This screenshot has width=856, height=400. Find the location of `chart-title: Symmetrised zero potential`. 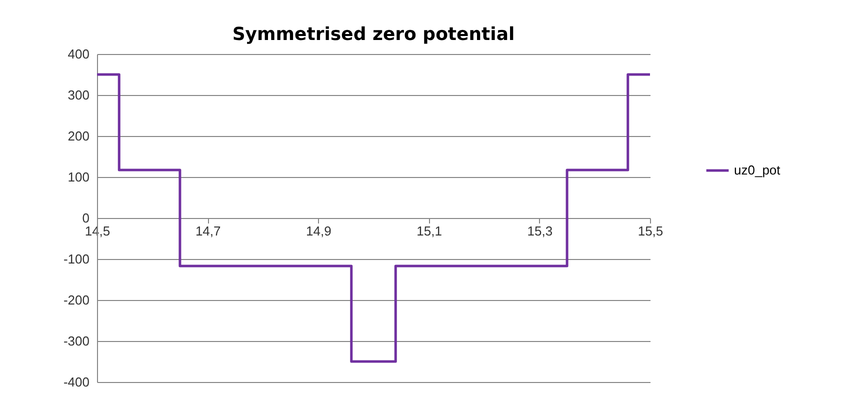

chart-title: Symmetrised zero potential is located at coordinates (373, 34).